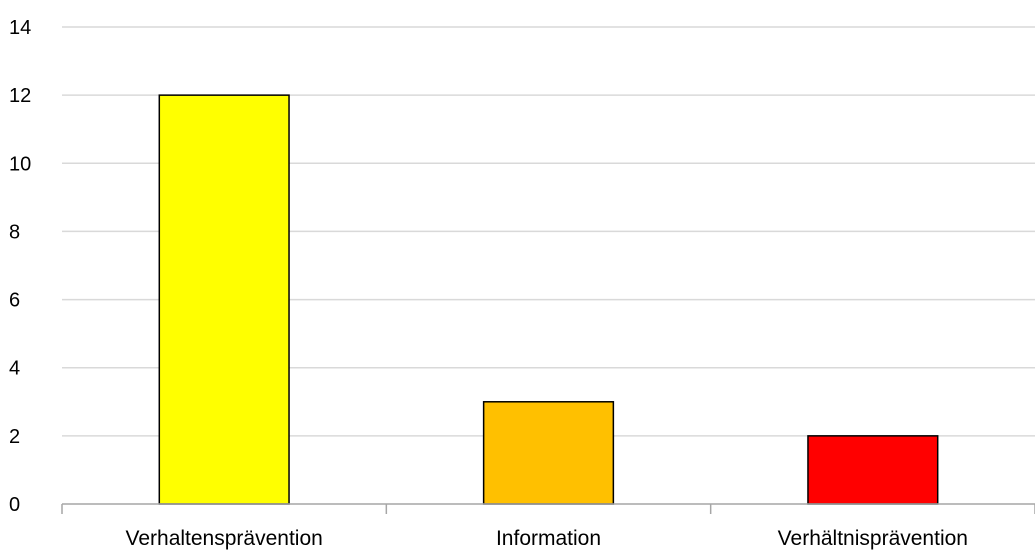 The image size is (1035, 552). Describe the element at coordinates (20, 28) in the screenshot. I see `y-tick-label: 14` at that location.